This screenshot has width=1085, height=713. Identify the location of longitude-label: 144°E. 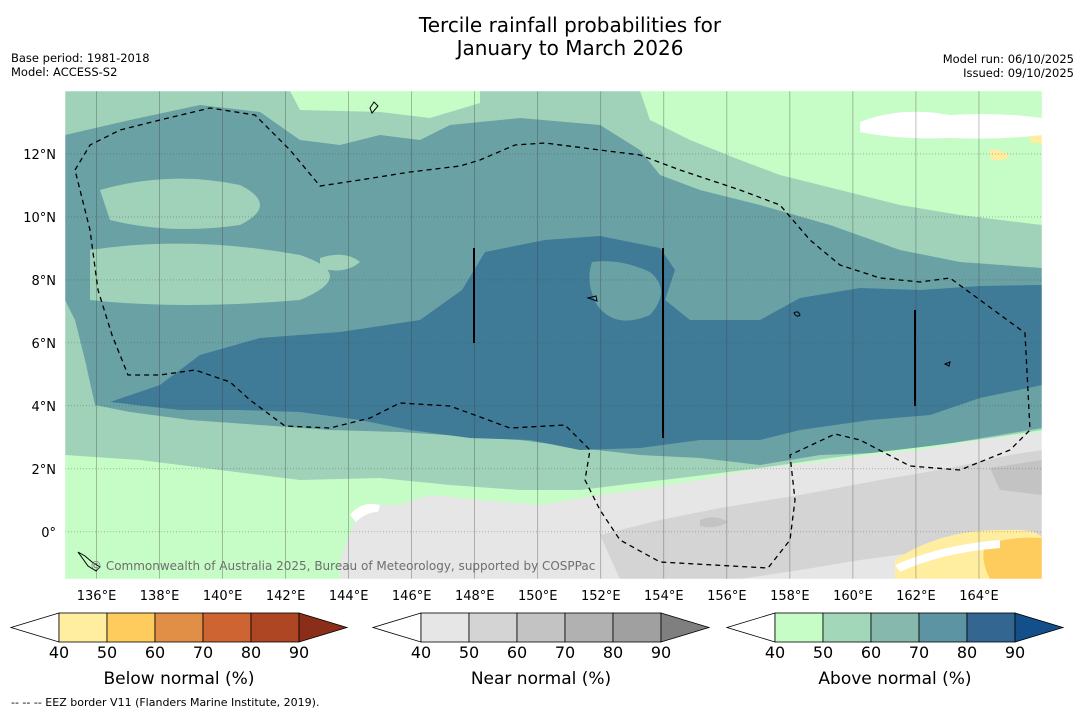
(349, 596).